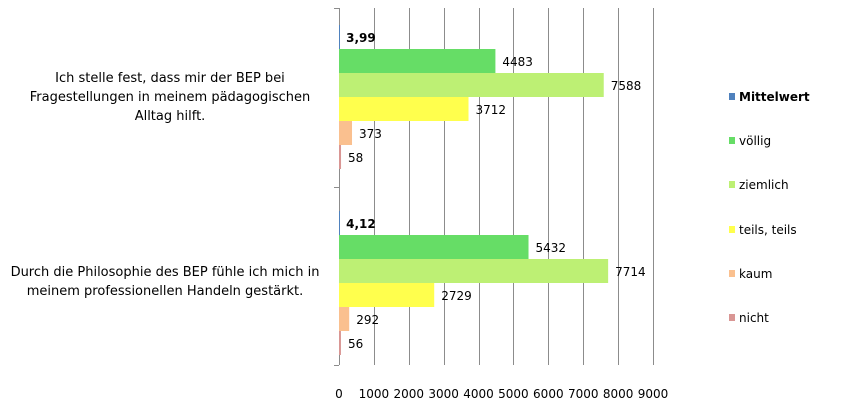 This screenshot has width=857, height=403. I want to click on legend-label: völlig, so click(755, 141).